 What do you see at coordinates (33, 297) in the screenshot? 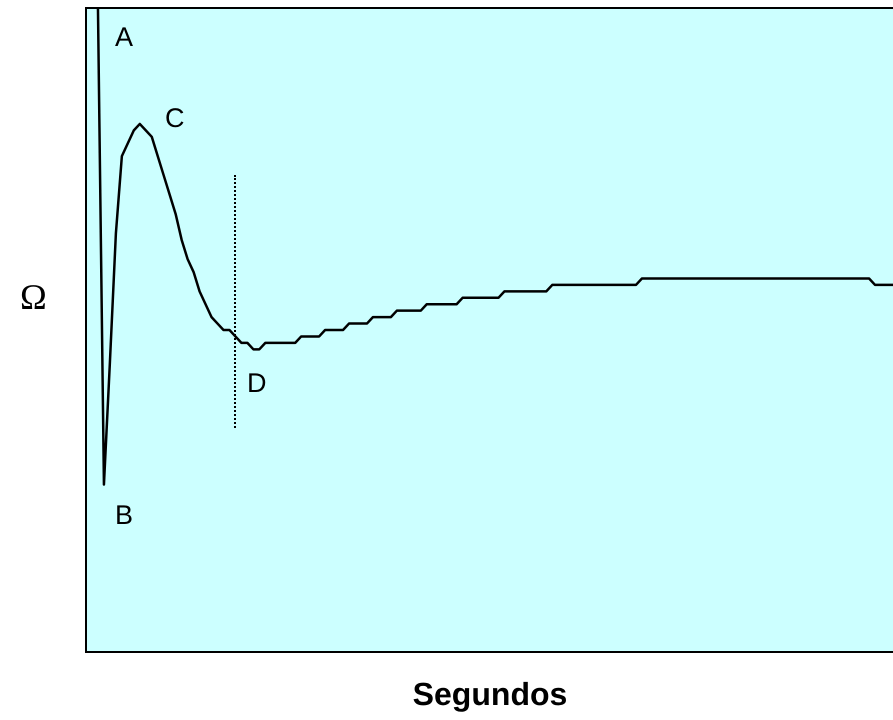
I see `y-axis-title: Ω` at bounding box center [33, 297].